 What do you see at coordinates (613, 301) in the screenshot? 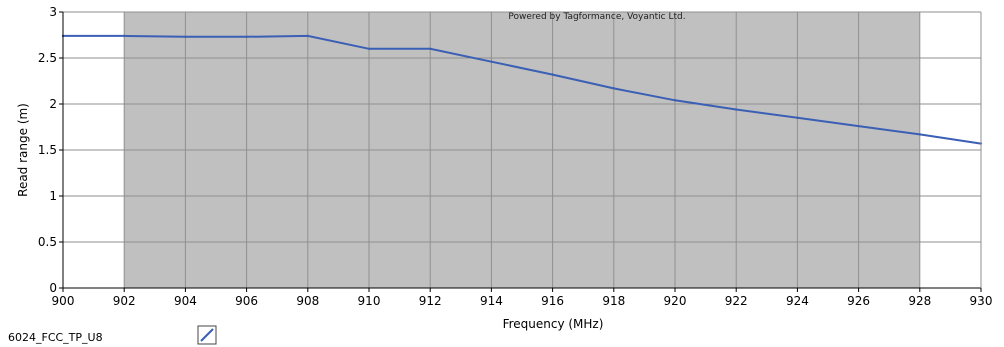
I see `x-tick-label: 918` at bounding box center [613, 301].